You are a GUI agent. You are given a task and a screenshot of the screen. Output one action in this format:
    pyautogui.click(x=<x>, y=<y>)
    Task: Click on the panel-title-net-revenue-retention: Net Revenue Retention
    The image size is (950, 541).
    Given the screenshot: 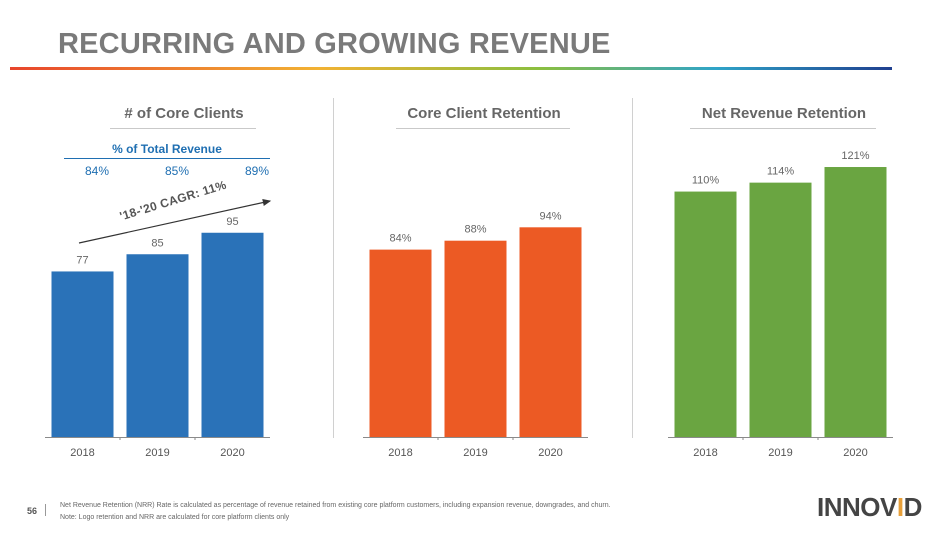 What is the action you would take?
    pyautogui.click(x=784, y=113)
    